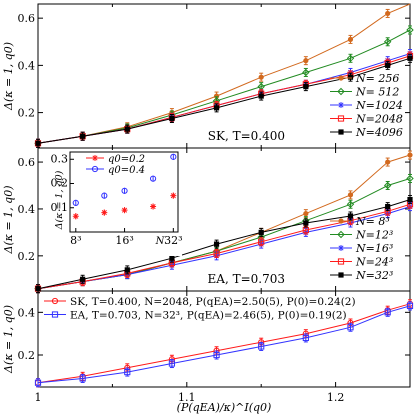 This screenshot has height=415, width=415. What do you see at coordinates (374, 248) in the screenshot?
I see `legend-label-2: N=16³` at bounding box center [374, 248].